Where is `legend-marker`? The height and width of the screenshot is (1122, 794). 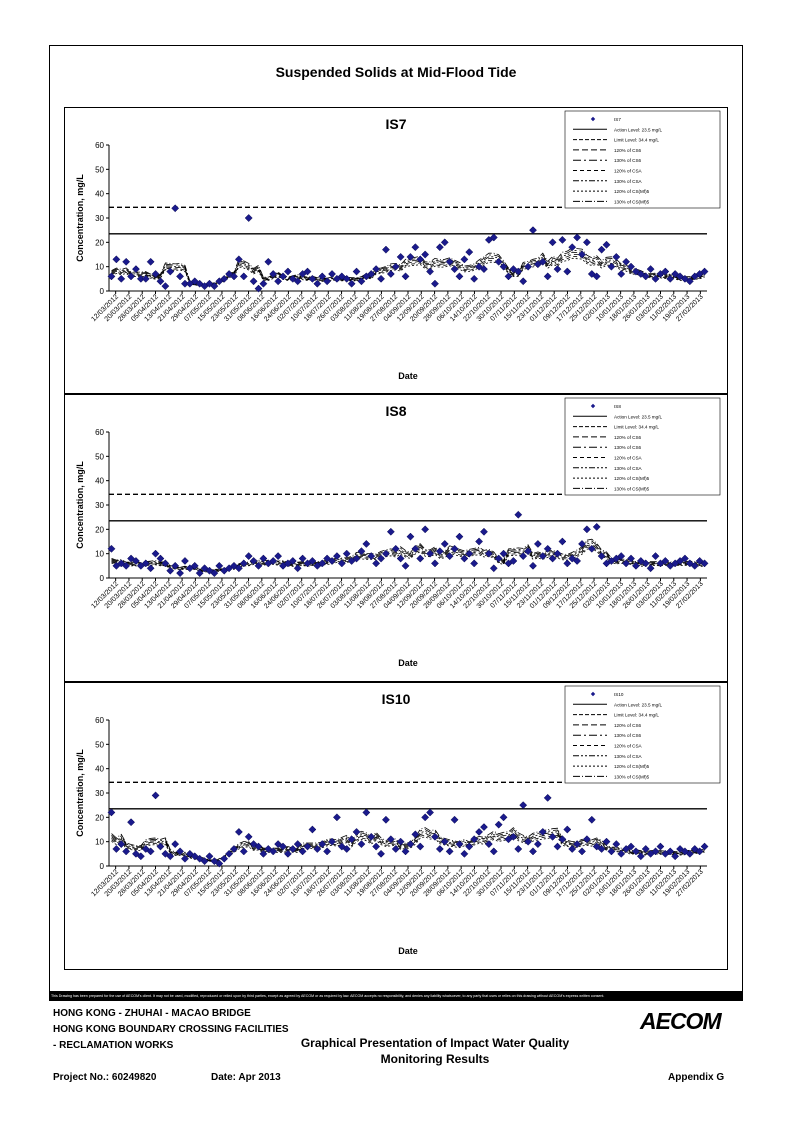 legend-marker is located at coordinates (593, 694).